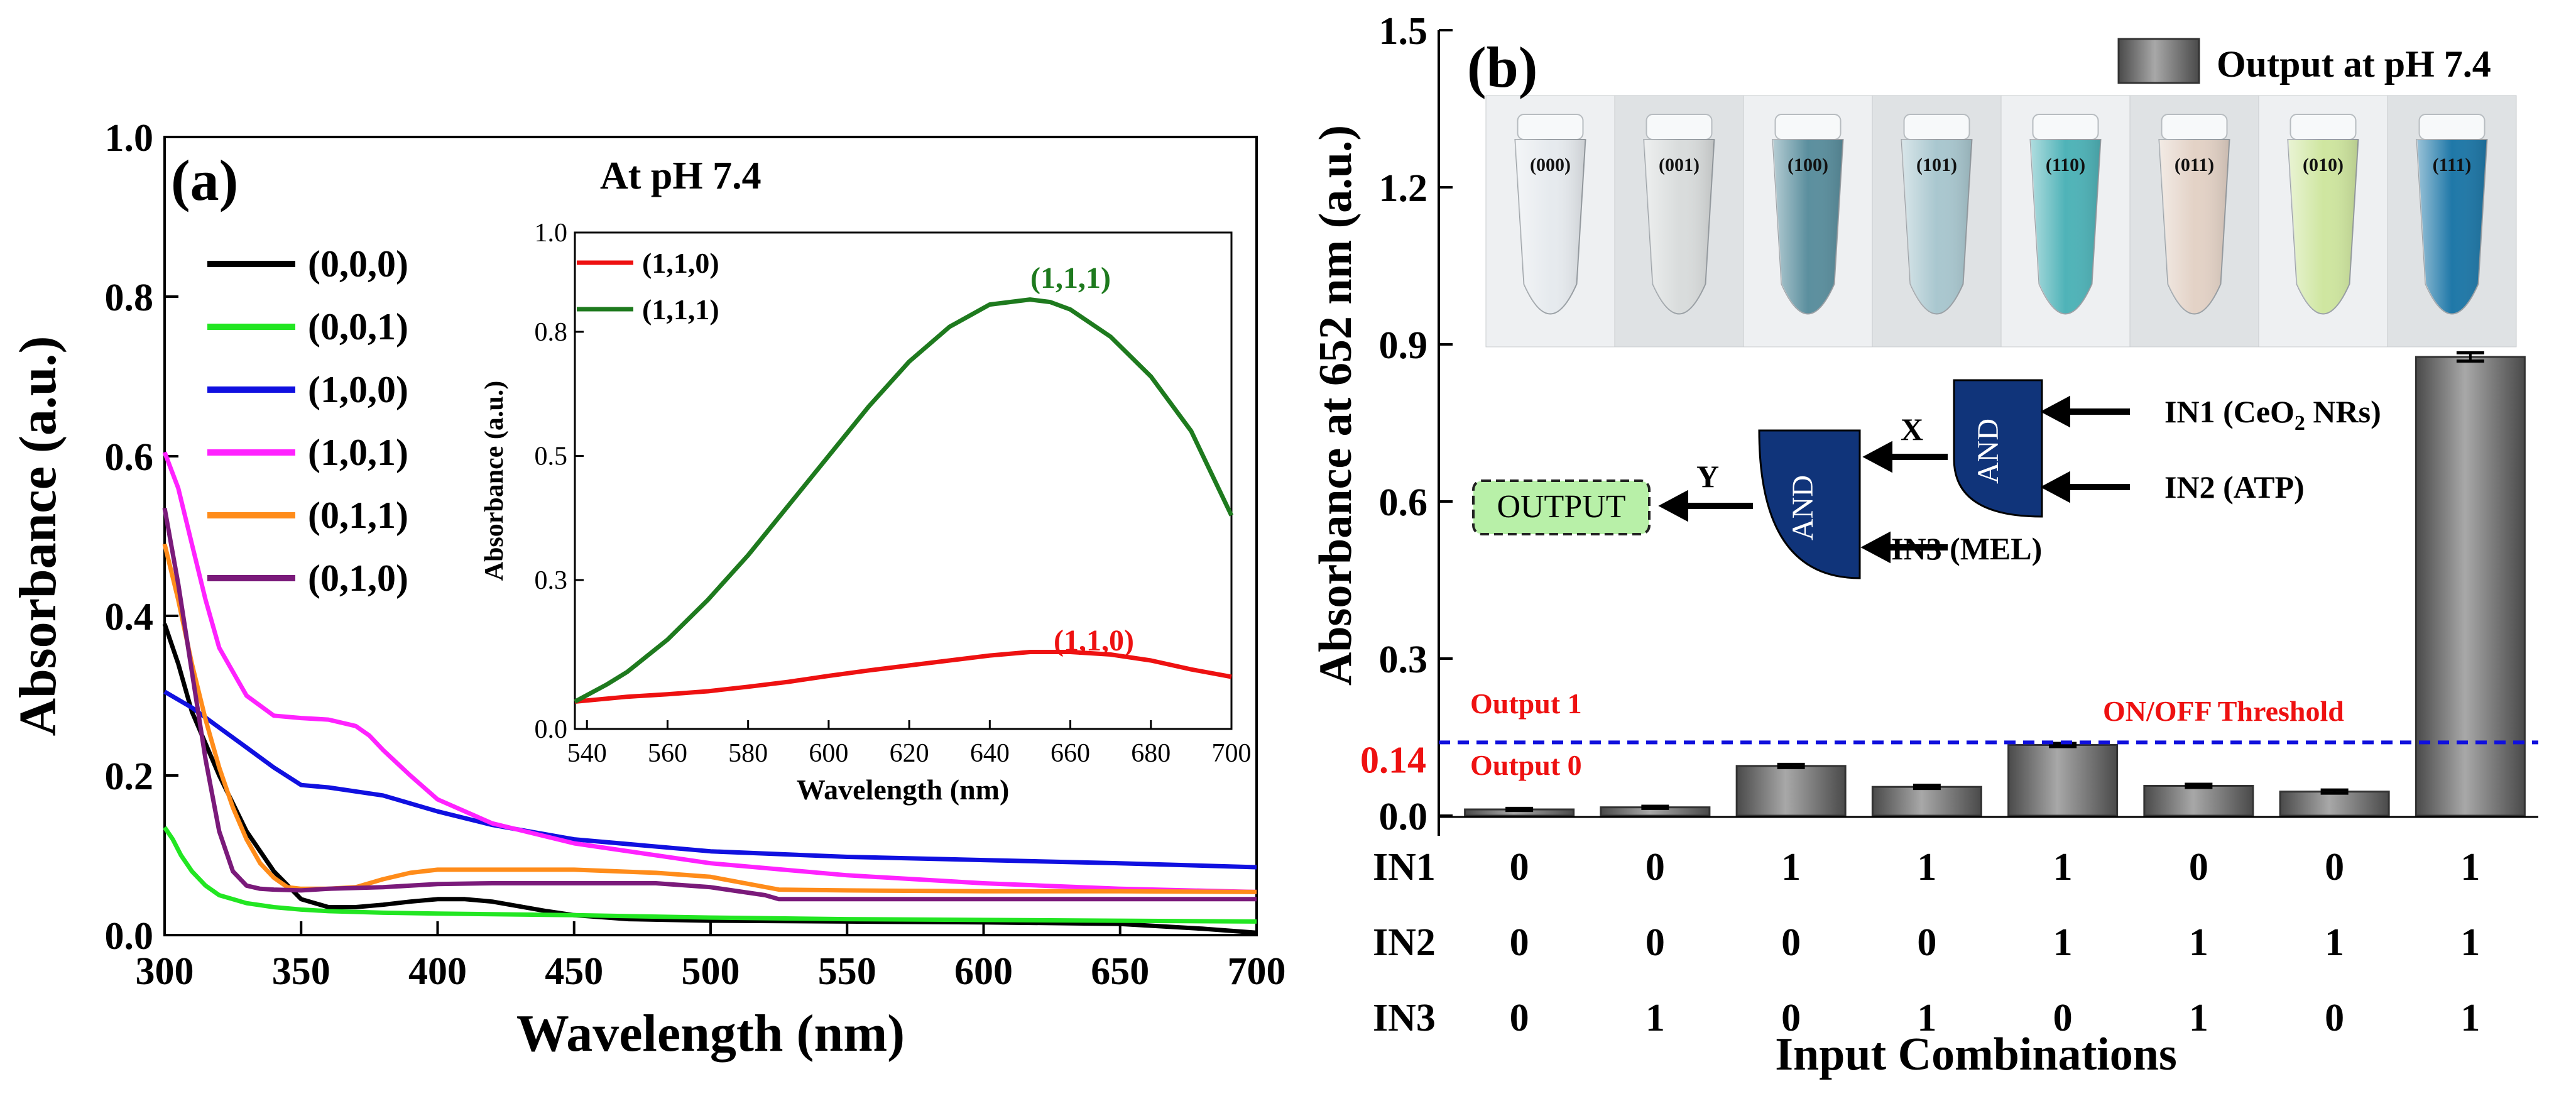 The image size is (2576, 1101). I want to click on x-tick-label-350: 350, so click(301, 971).